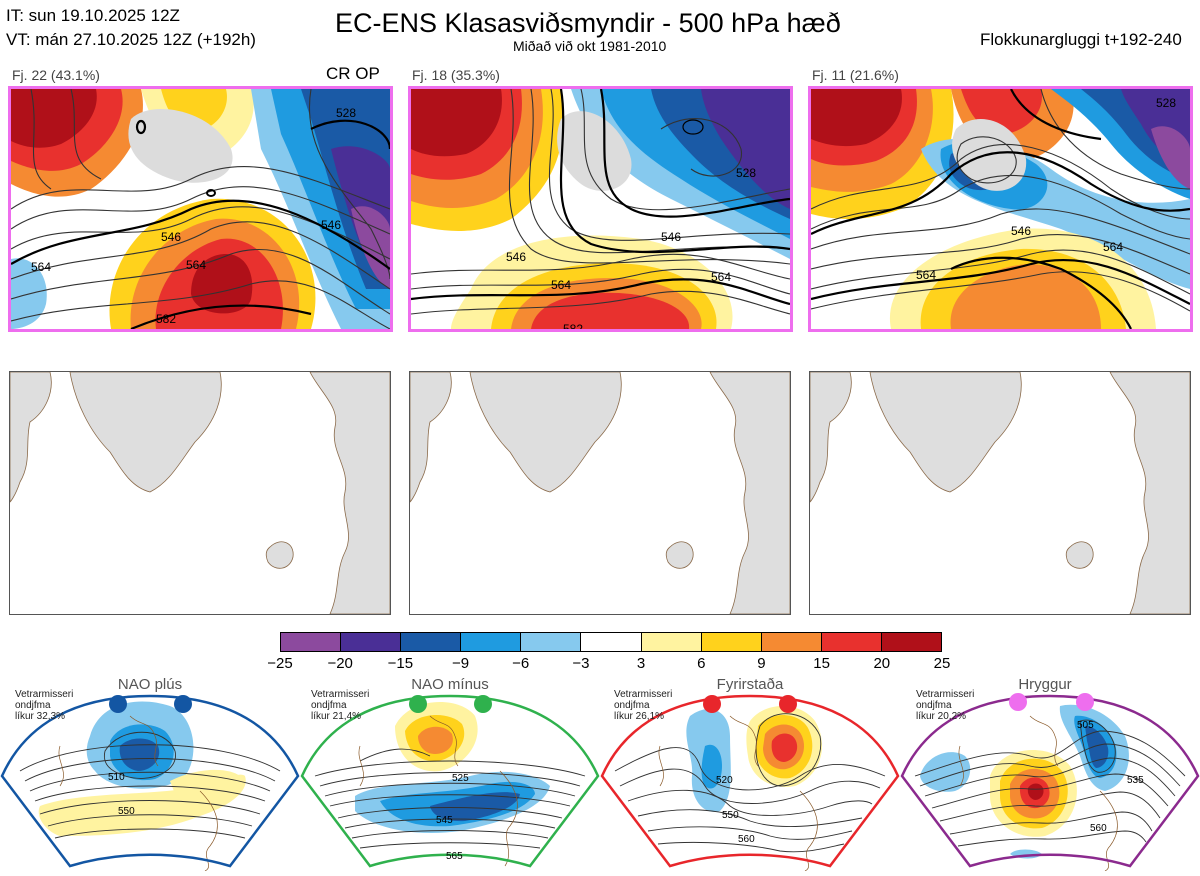 The width and height of the screenshot is (1200, 876). I want to click on cluster-3-anomaly-chart: 546 564 564 528, so click(1000, 209).